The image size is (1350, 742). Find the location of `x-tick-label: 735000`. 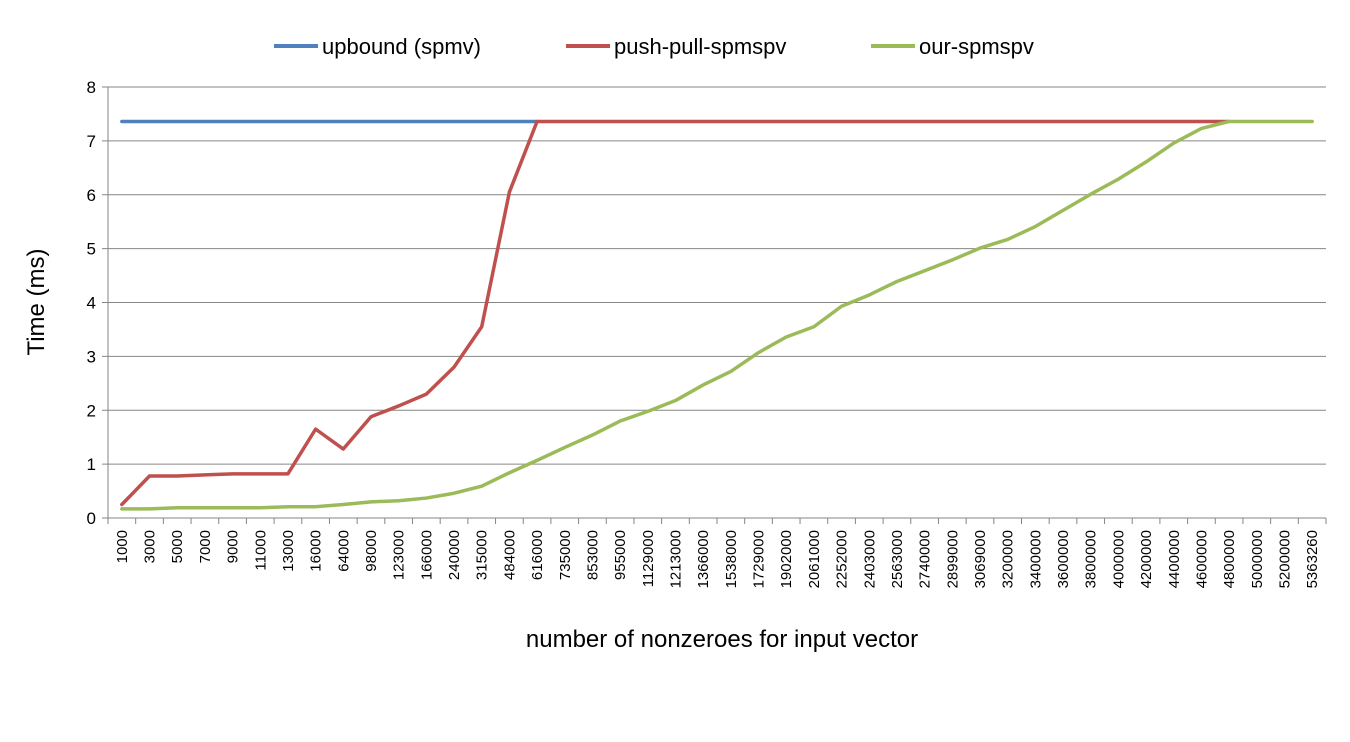

x-tick-label: 735000 is located at coordinates (565, 555).